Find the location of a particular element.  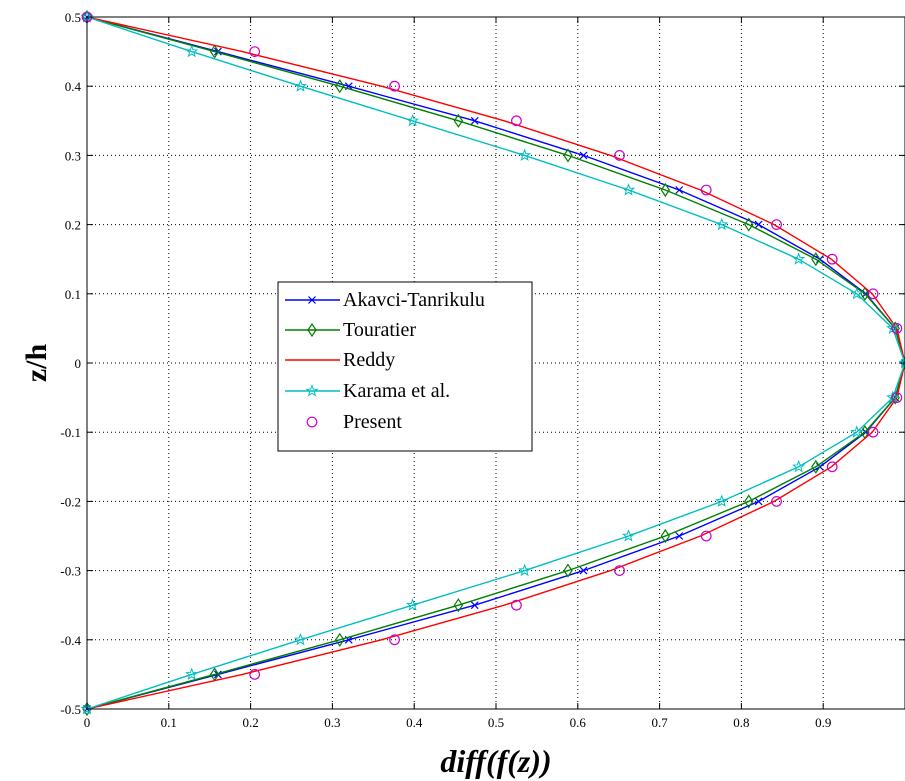

legend-marker-akavci-tanrikulu is located at coordinates (312, 300).